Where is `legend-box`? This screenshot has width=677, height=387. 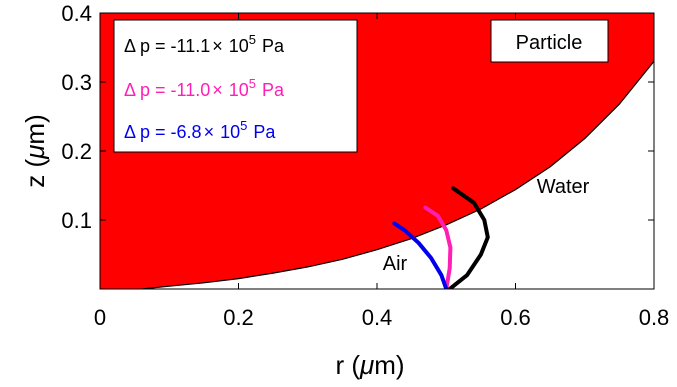
legend-box is located at coordinates (235, 86).